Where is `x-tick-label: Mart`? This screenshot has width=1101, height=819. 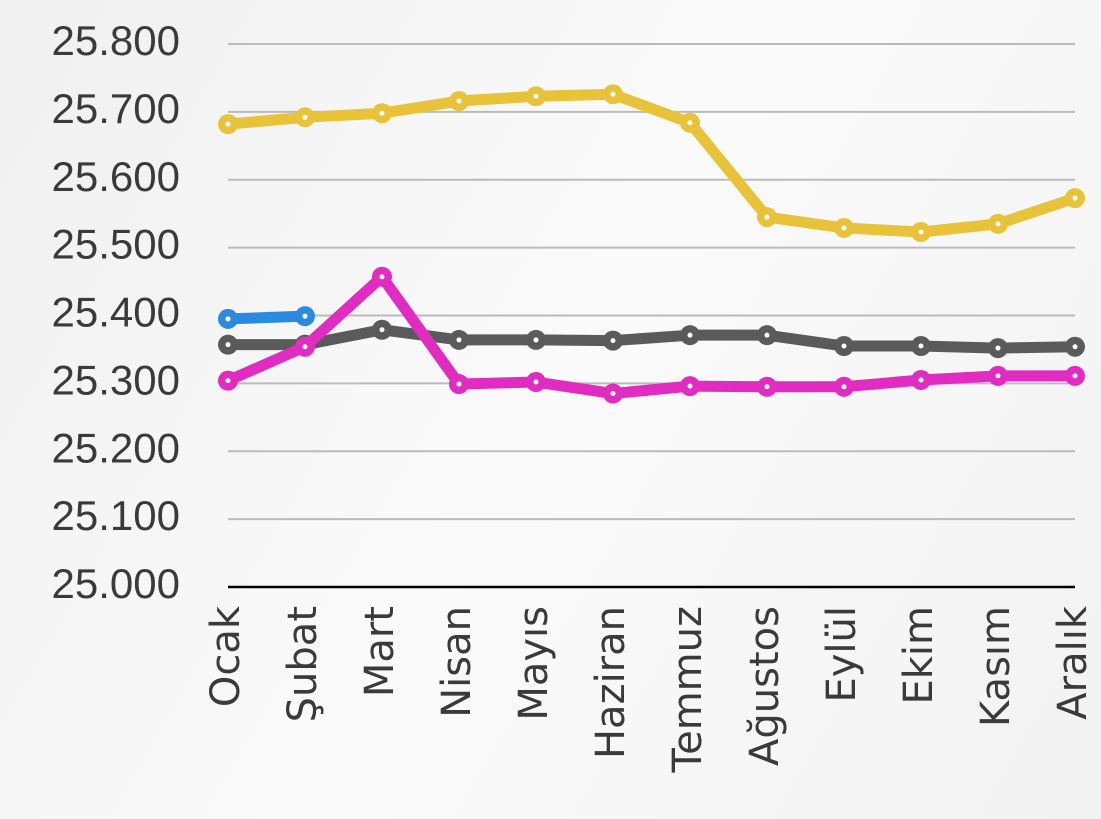
x-tick-label: Mart is located at coordinates (380, 651).